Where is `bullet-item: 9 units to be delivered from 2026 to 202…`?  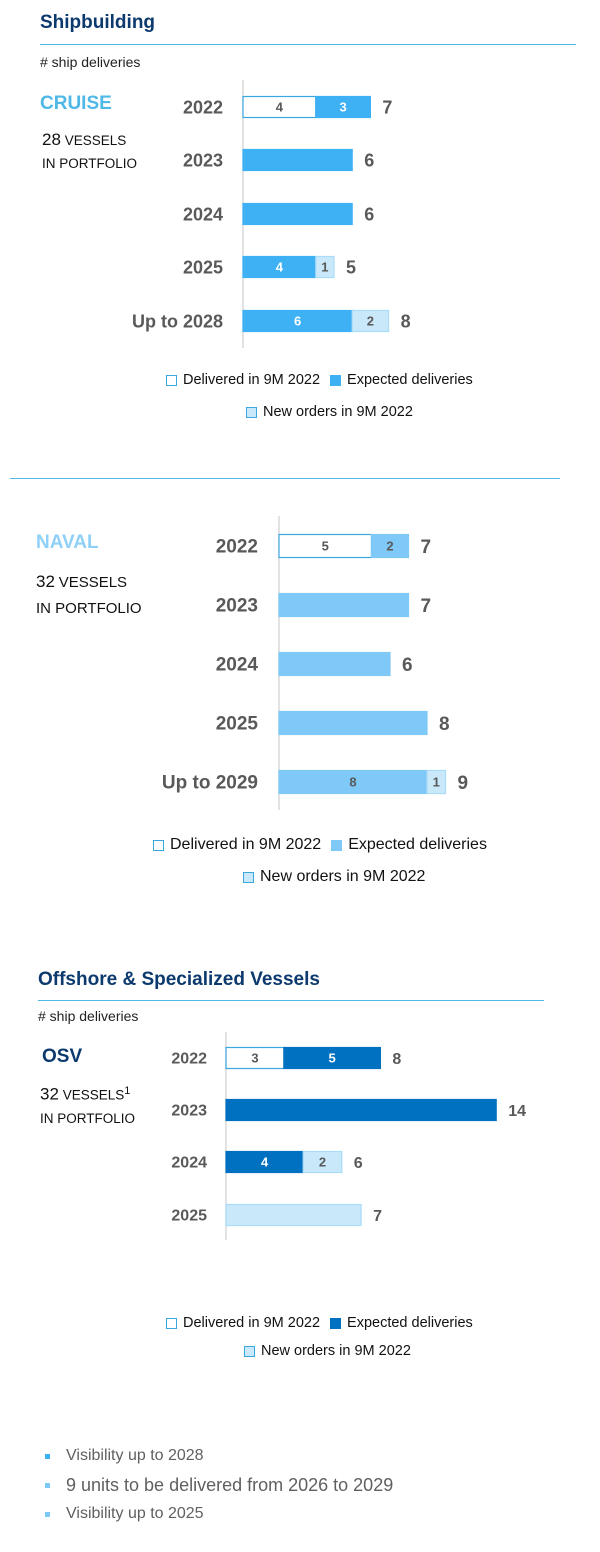 bullet-item: 9 units to be delivered from 2026 to 202… is located at coordinates (219, 1485).